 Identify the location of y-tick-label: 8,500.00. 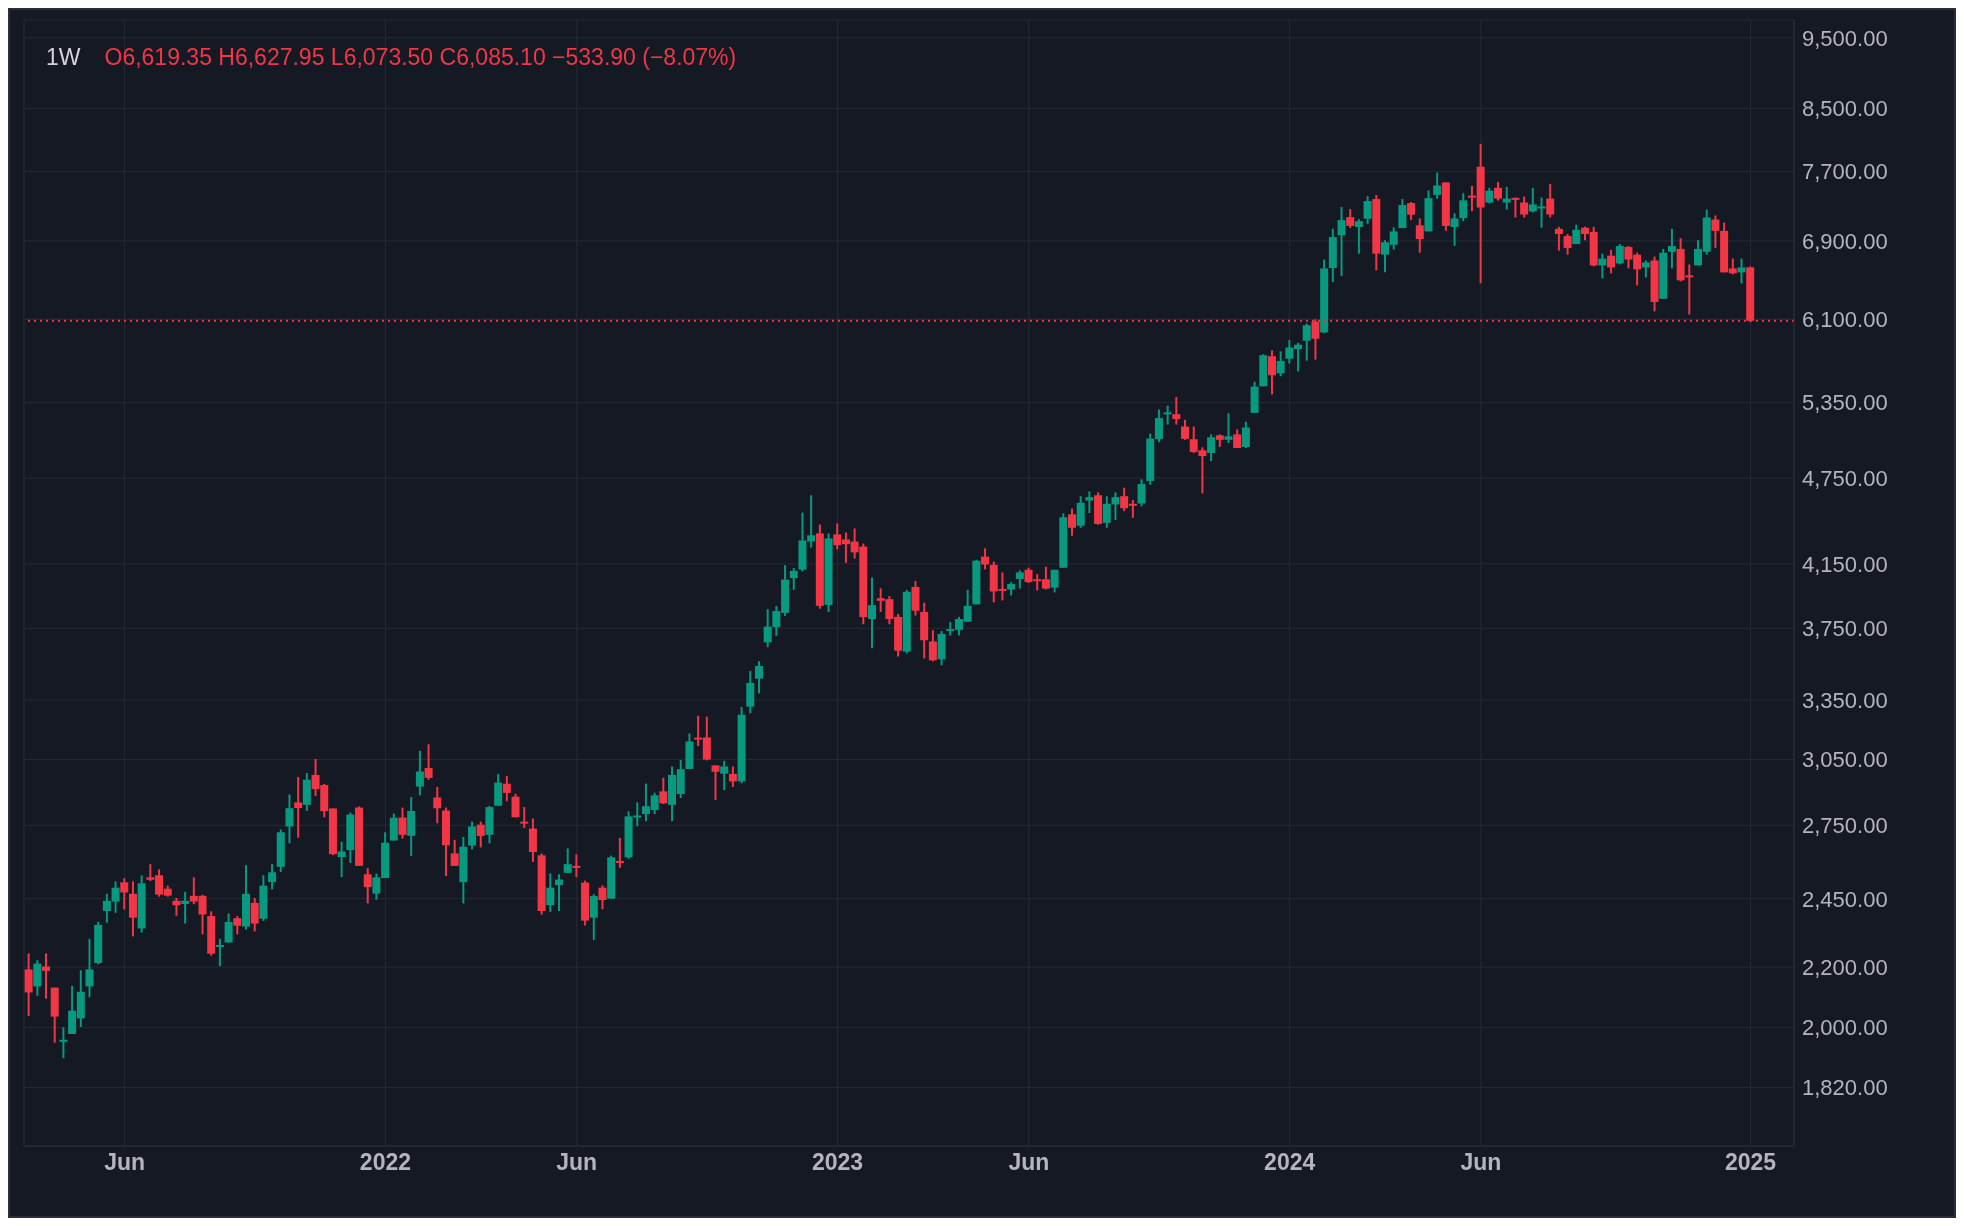
(1845, 109).